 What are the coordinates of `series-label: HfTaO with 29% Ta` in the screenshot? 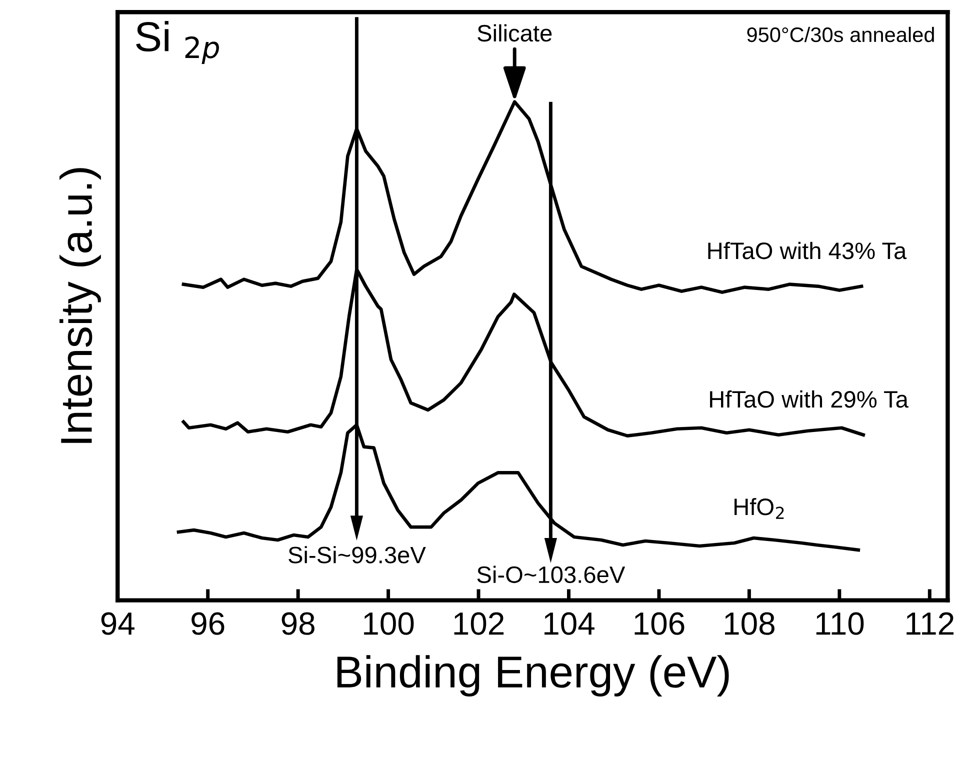 It's located at (809, 399).